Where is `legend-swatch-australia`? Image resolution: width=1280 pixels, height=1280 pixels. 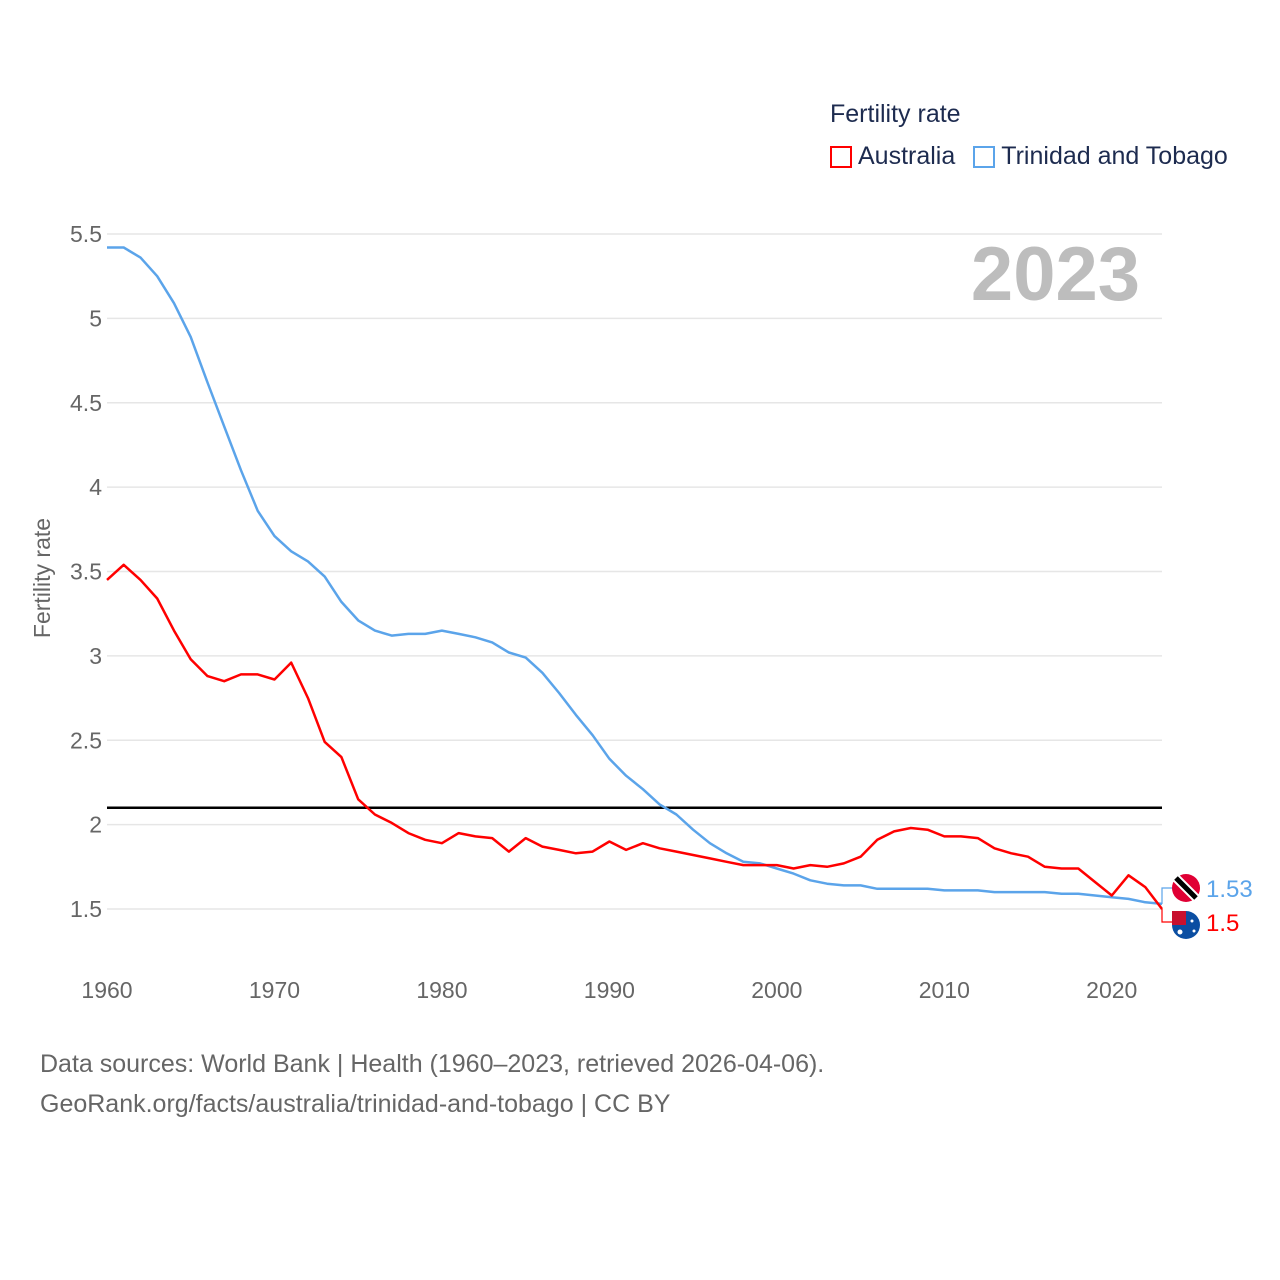
legend-swatch-australia is located at coordinates (841, 156).